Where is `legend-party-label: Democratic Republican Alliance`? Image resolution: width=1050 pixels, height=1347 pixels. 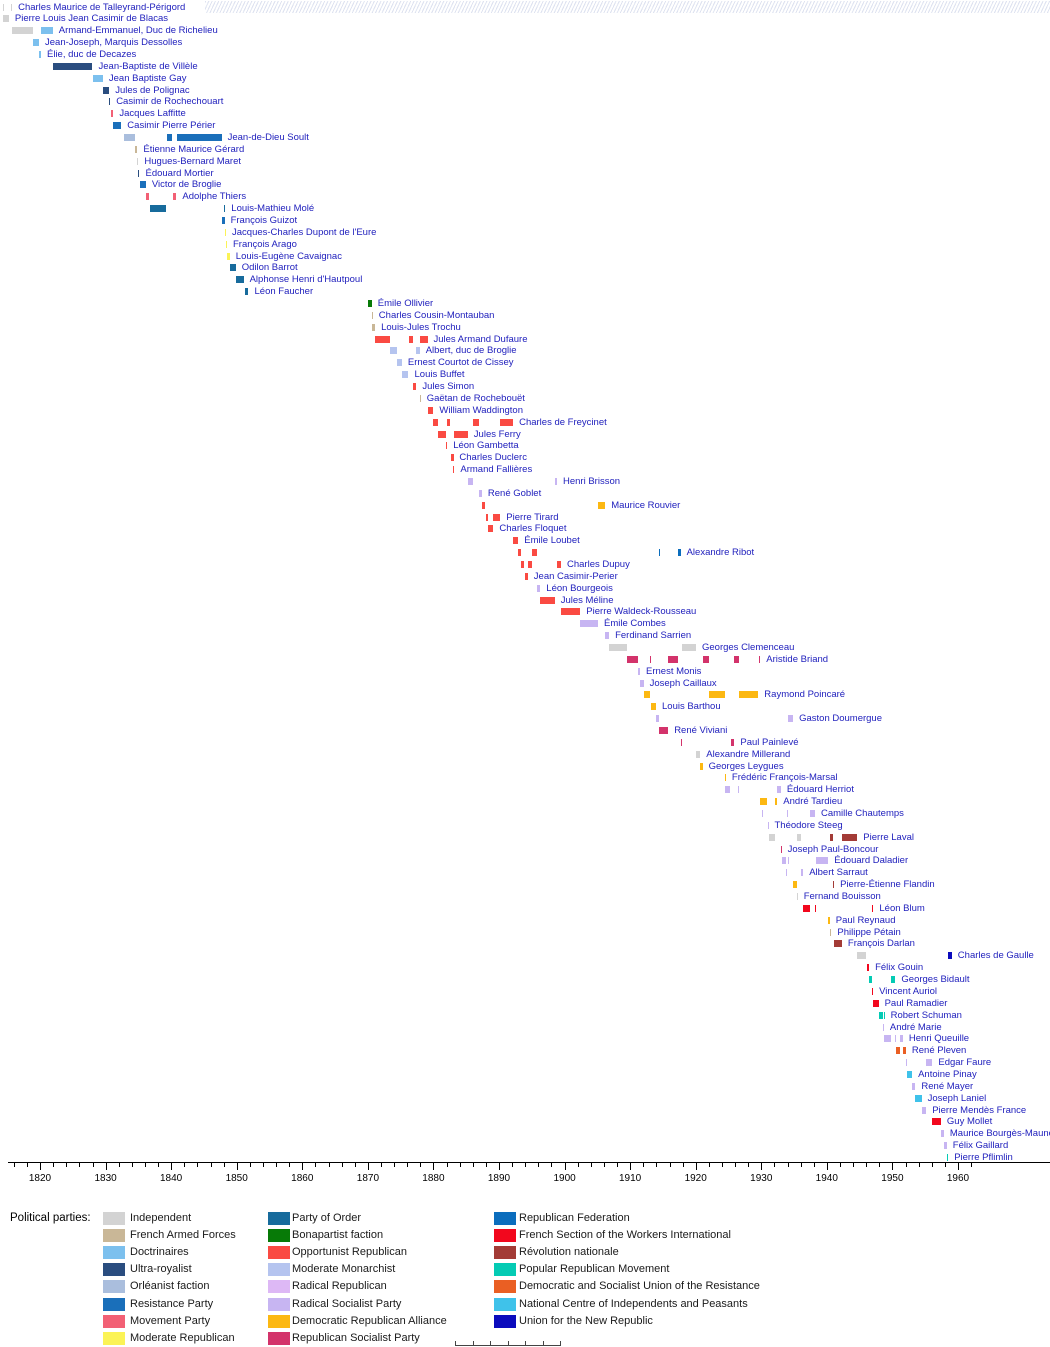
legend-party-label: Democratic Republican Alliance is located at coordinates (369, 1320).